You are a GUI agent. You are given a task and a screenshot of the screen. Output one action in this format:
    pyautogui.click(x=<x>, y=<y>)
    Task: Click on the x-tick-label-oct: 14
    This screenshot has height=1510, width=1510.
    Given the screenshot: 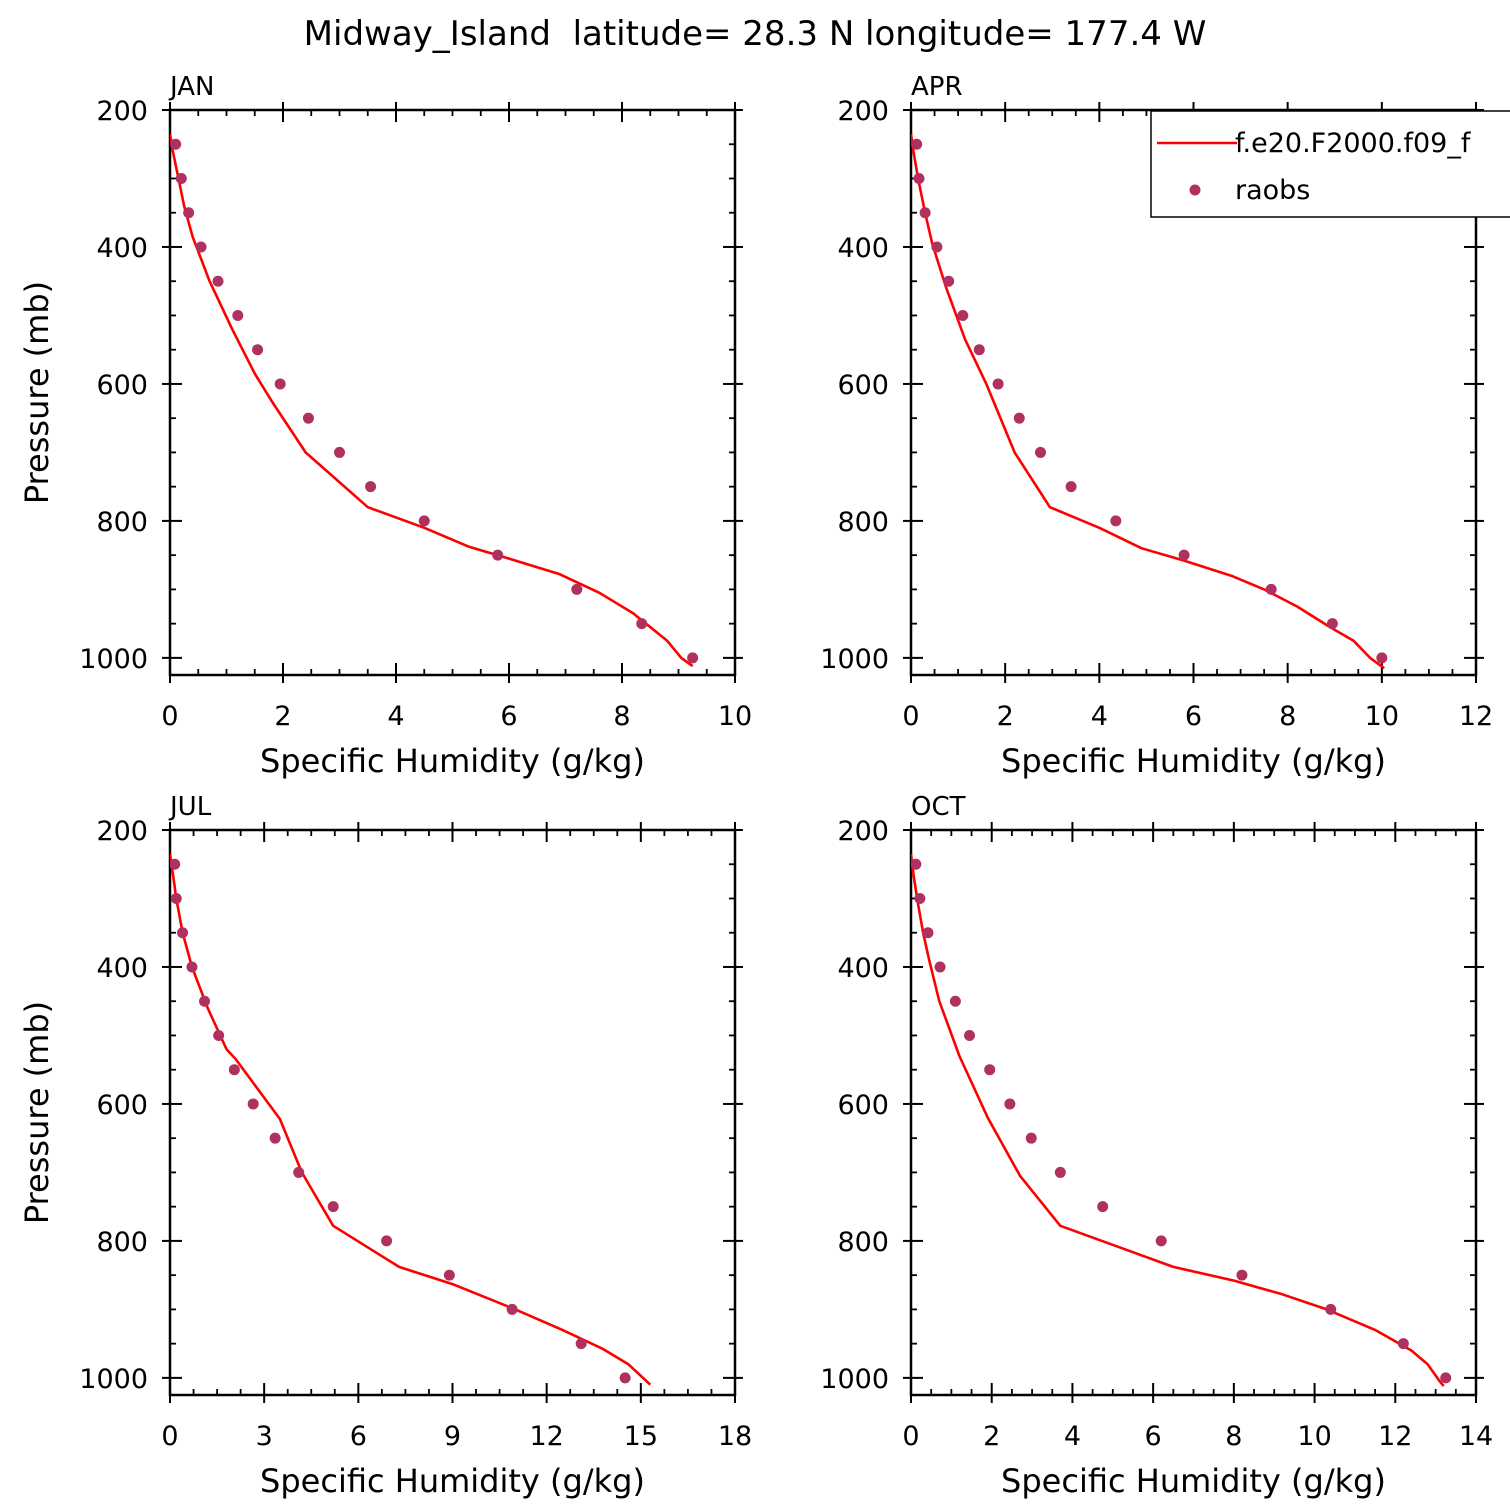 What is the action you would take?
    pyautogui.click(x=1476, y=1436)
    